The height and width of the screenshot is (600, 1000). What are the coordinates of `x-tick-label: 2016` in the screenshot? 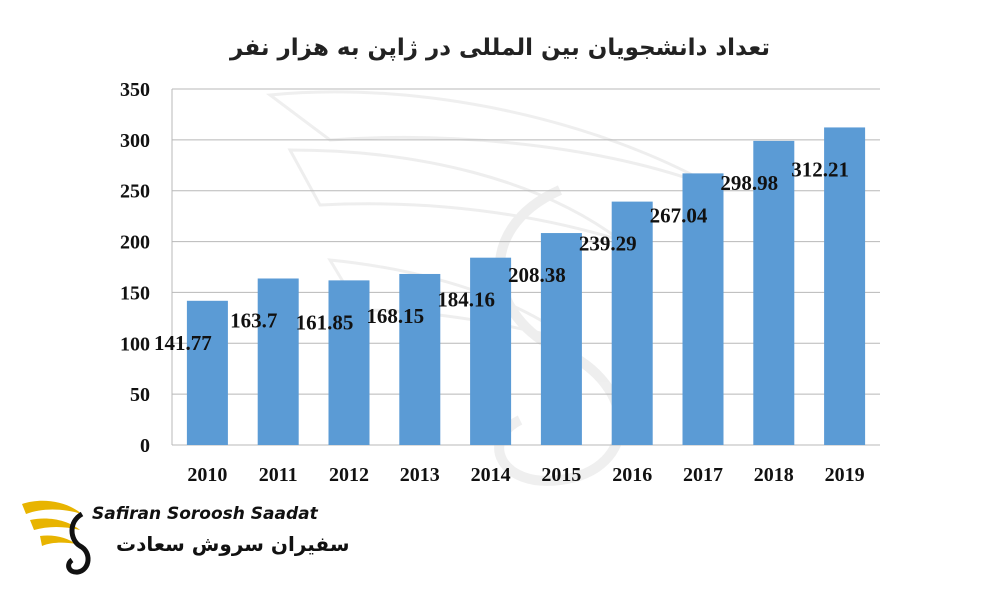 It's located at (632, 475).